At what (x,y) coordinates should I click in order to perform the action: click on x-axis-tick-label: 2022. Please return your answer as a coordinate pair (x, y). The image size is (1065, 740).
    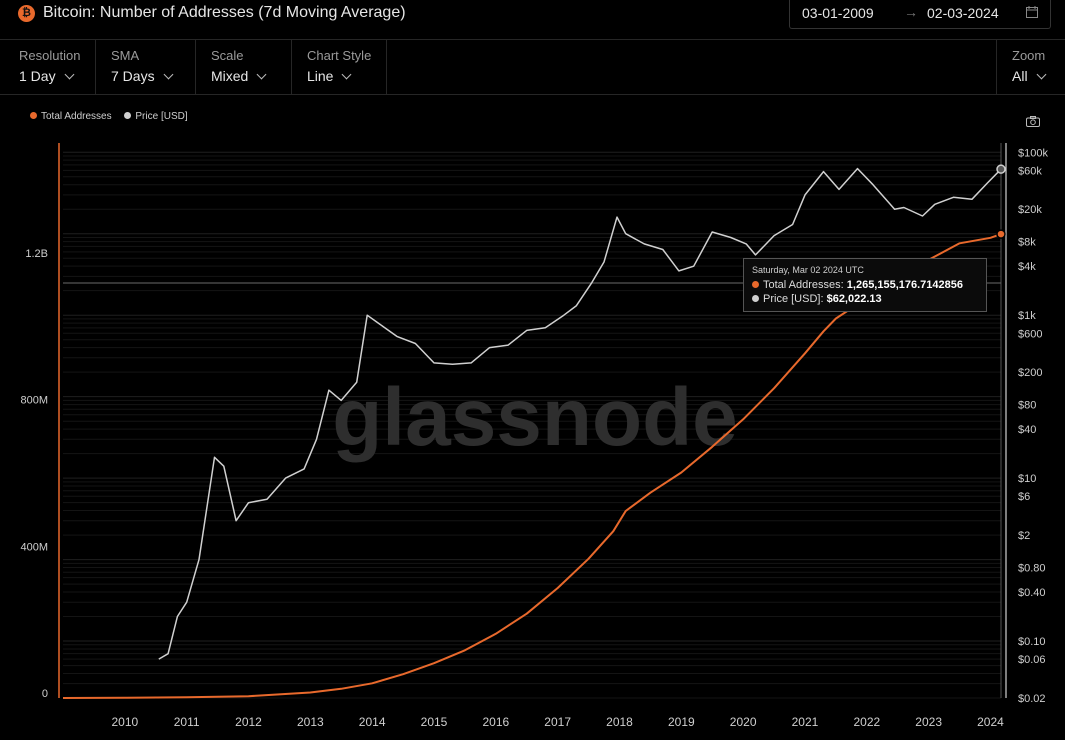
    Looking at the image, I should click on (866, 722).